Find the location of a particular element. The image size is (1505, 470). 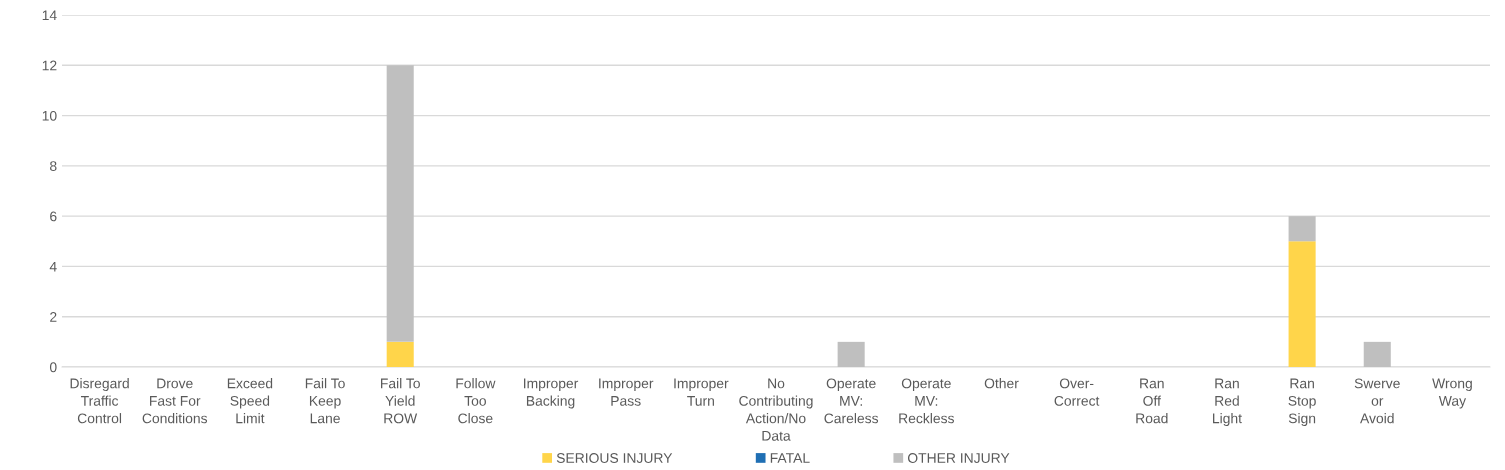

x-tick-label: Ran Off Road is located at coordinates (1152, 401).